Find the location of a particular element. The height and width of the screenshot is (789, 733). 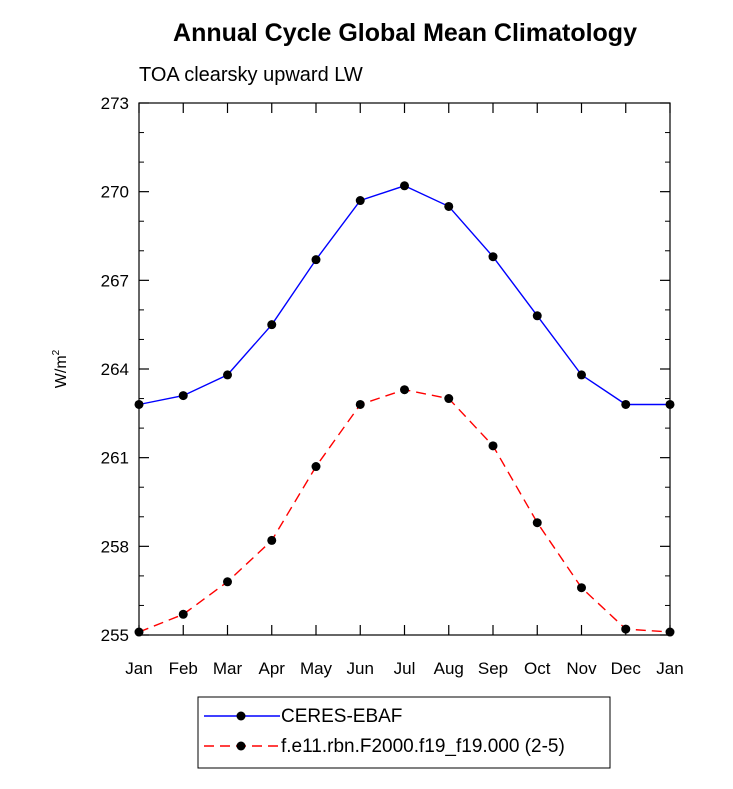

x-tick-label: Nov is located at coordinates (581, 668).